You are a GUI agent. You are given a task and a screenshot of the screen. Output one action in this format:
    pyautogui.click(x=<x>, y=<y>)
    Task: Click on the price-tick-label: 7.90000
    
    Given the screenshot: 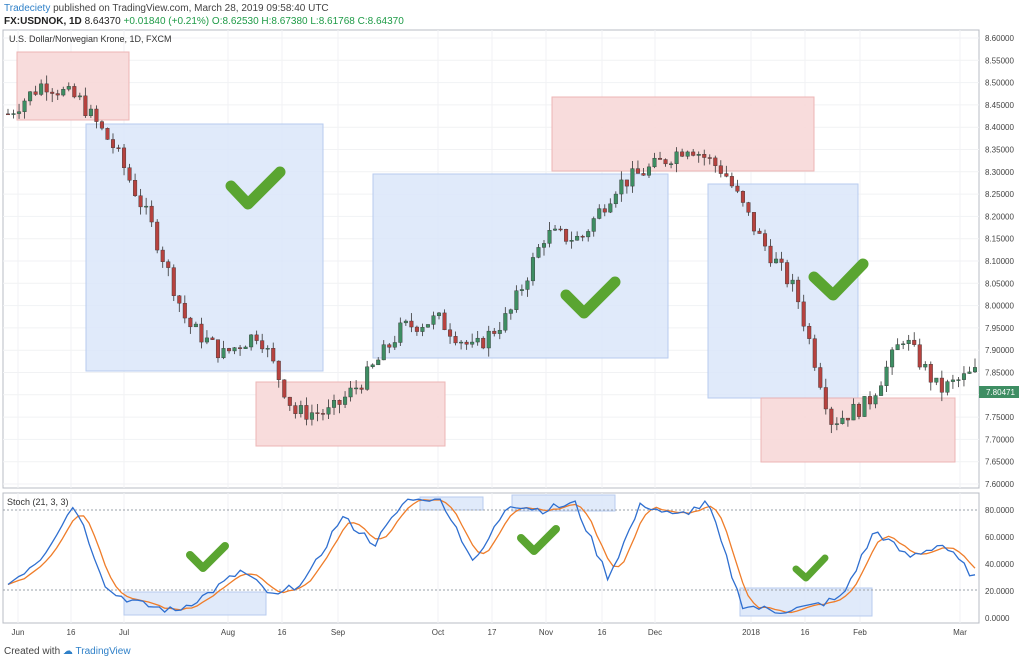 What is the action you would take?
    pyautogui.click(x=999, y=350)
    